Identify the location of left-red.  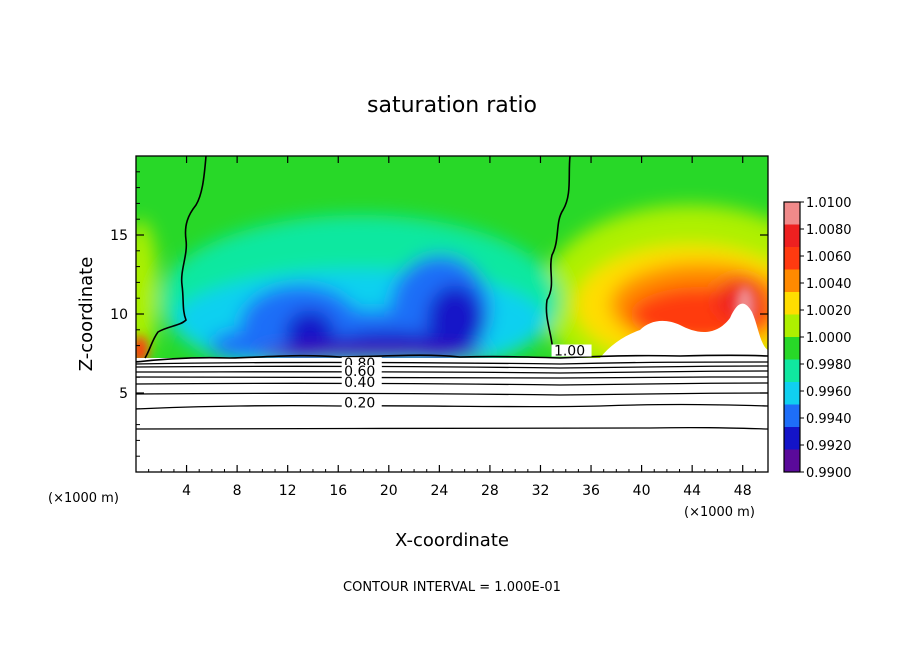
(142, 347).